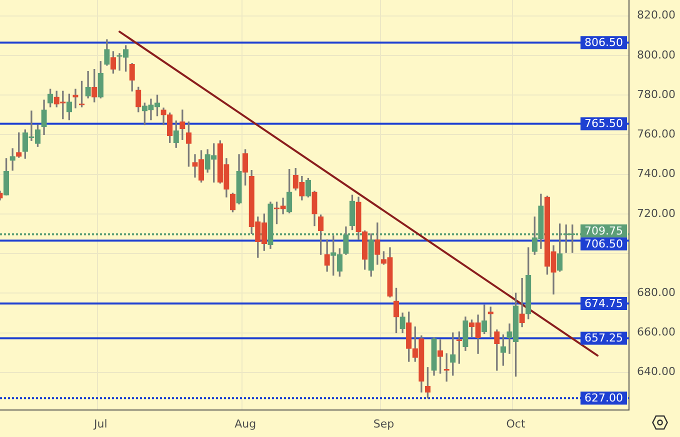 This screenshot has height=437, width=680. Describe the element at coordinates (100, 423) in the screenshot. I see `x-tick-label: Jul` at that location.